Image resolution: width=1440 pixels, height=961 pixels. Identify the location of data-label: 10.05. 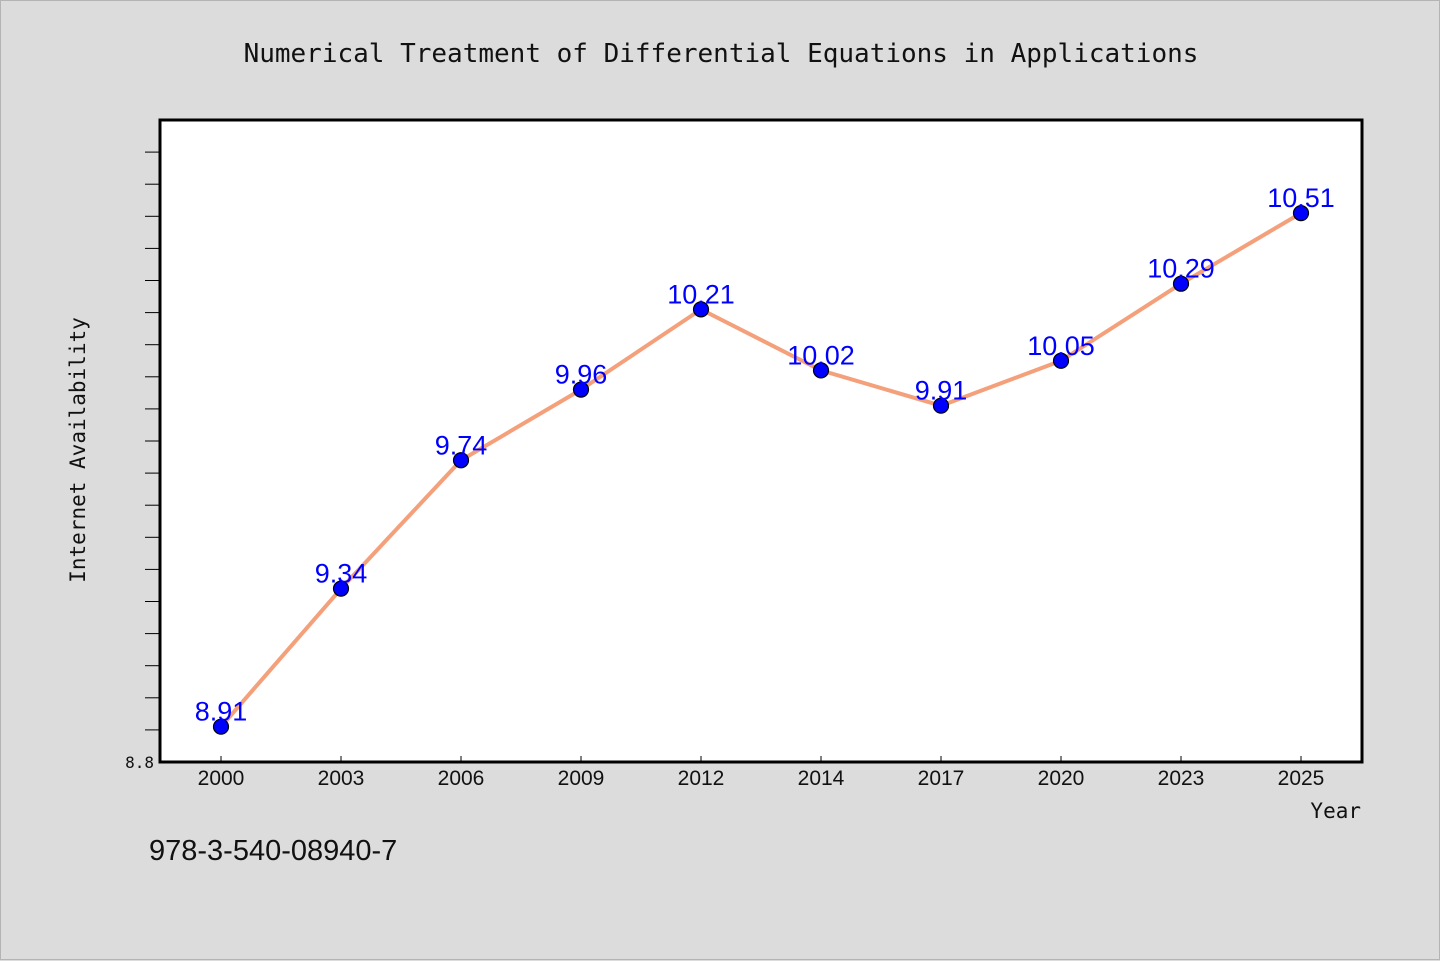
(1061, 346).